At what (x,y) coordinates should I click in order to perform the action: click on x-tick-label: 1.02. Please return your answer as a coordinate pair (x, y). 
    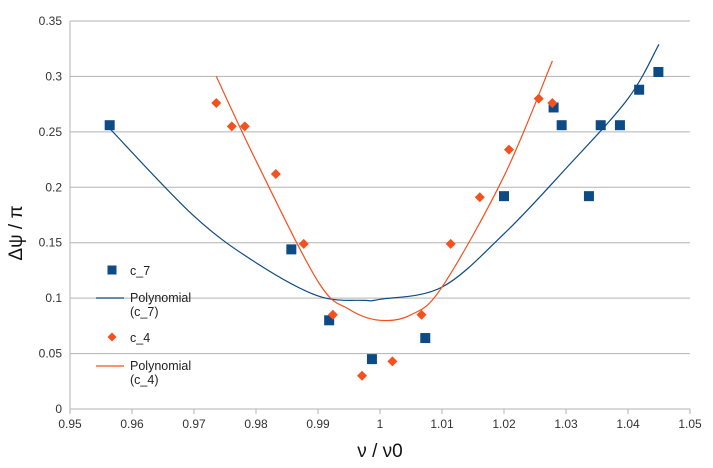
    Looking at the image, I should click on (504, 424).